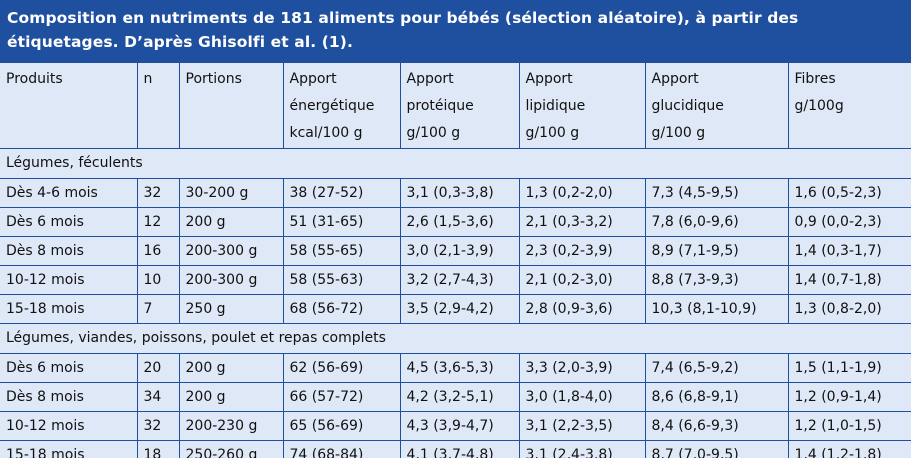  Describe the element at coordinates (849, 397) in the screenshot. I see `cell-fibres: 1,2 (0,9-1,4)` at that location.